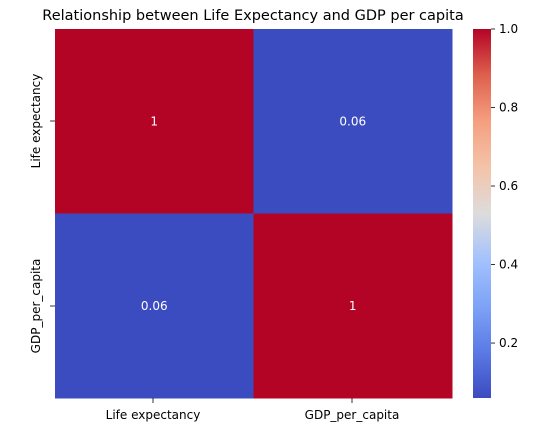 The image size is (536, 438). Describe the element at coordinates (36, 306) in the screenshot. I see `y-tick-label-1: GDP_per_capita` at that location.